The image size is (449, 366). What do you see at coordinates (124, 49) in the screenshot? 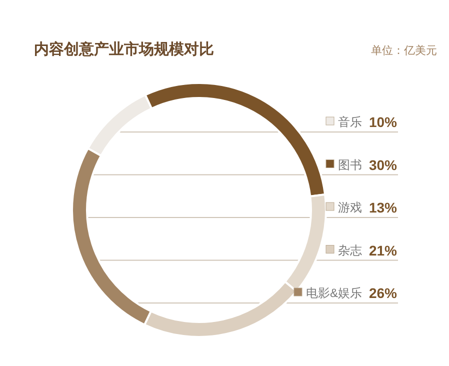
I see `title: 内容创意产业市场规模对比` at bounding box center [124, 49].